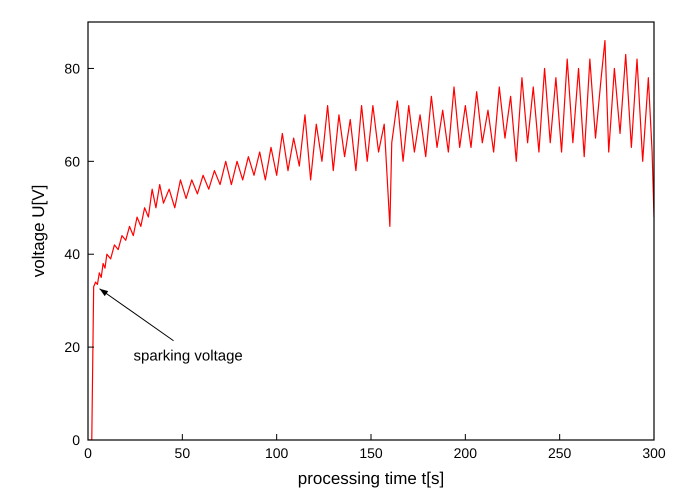 This screenshot has height=500, width=680. I want to click on y-tick-label: 80, so click(72, 68).